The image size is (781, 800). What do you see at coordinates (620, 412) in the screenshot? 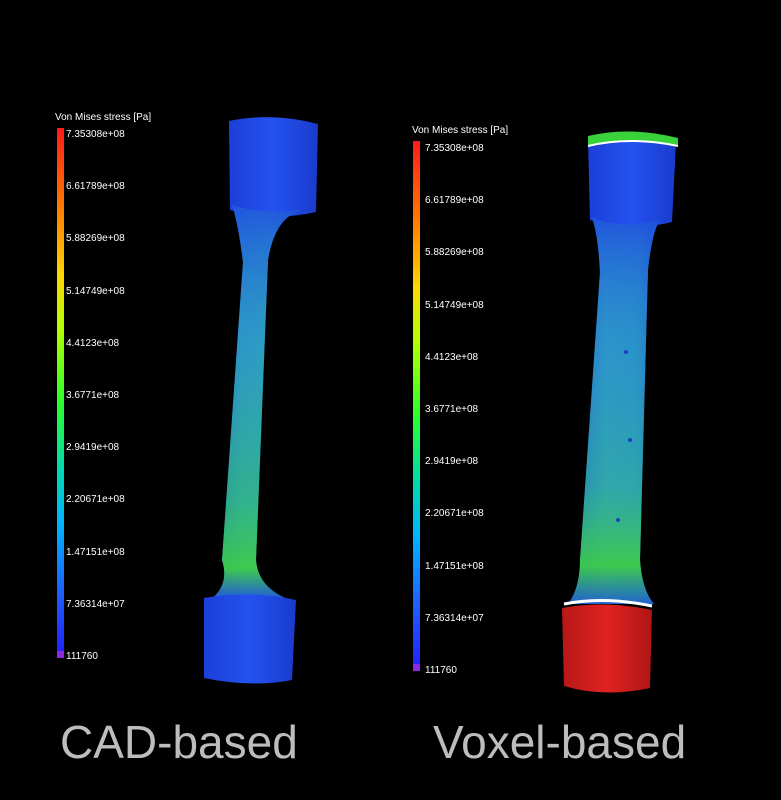
I see `voxel-specimen-model` at bounding box center [620, 412].